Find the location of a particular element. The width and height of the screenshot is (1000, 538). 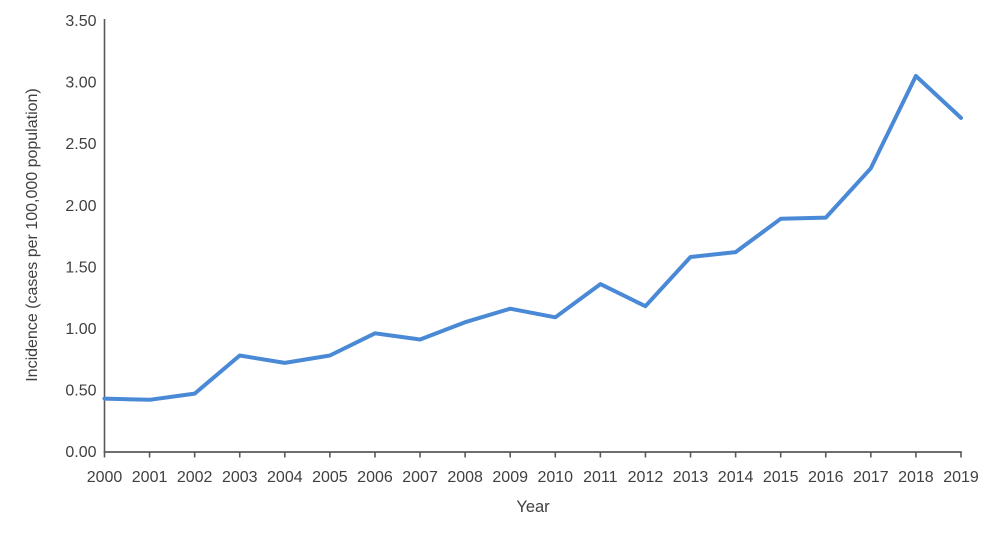

y-tick-label: 1.00 is located at coordinates (80, 329).